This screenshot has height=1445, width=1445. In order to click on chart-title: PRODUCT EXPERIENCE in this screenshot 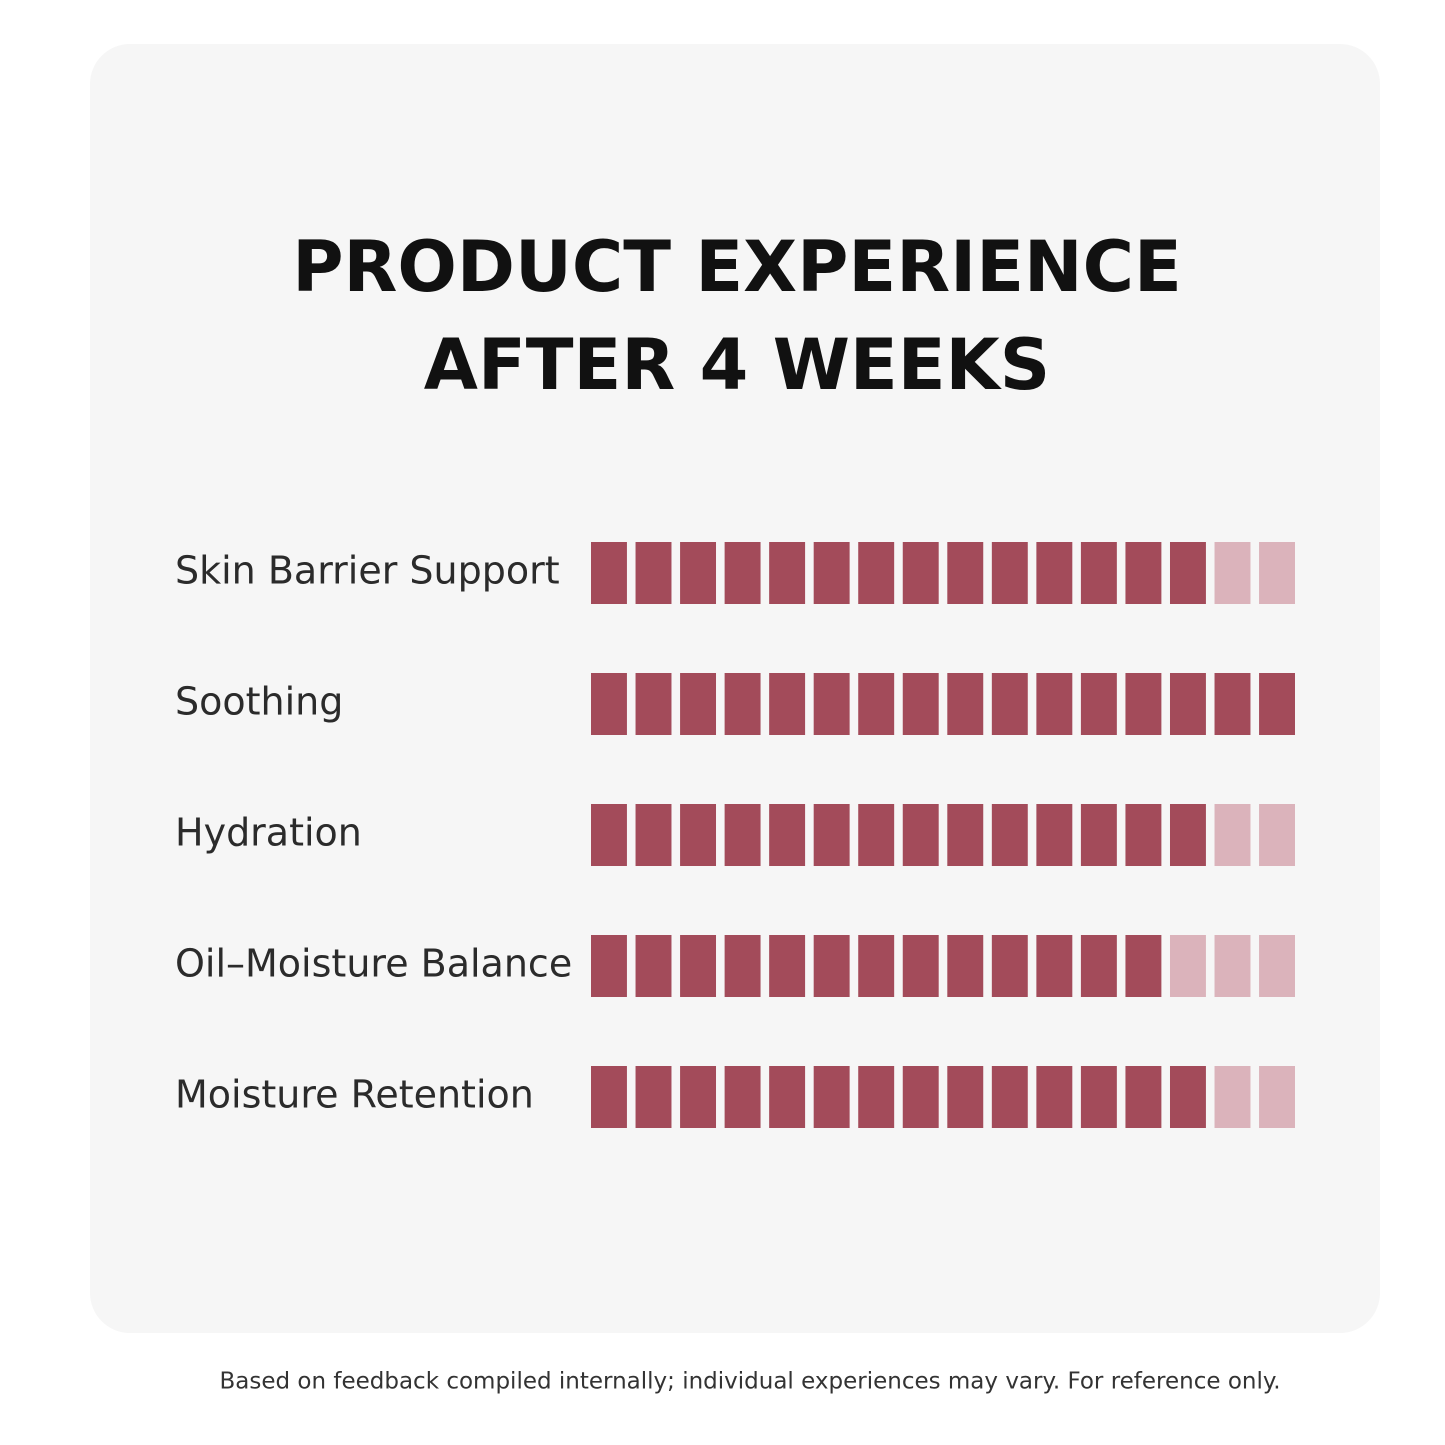, I will do `click(737, 267)`.